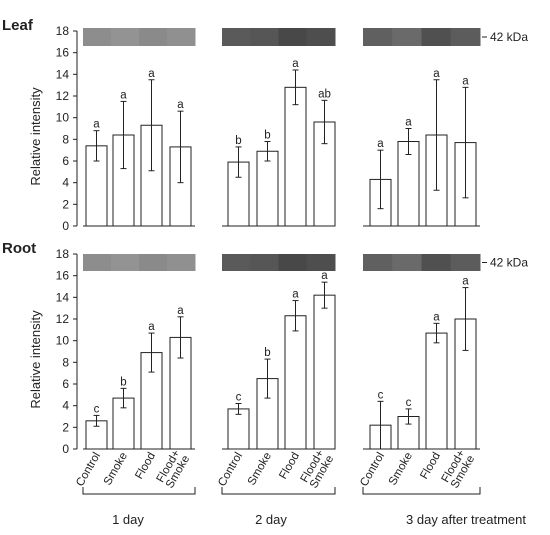  Describe the element at coordinates (271, 519) in the screenshot. I see `group-label: 2 day` at that location.